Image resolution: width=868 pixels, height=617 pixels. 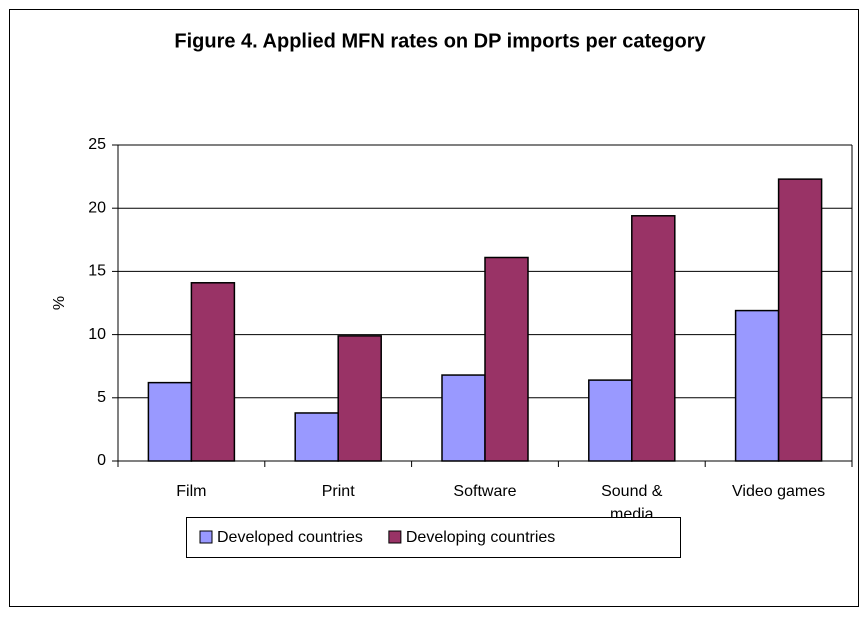 I want to click on y-tick-label: 25, so click(x=97, y=144).